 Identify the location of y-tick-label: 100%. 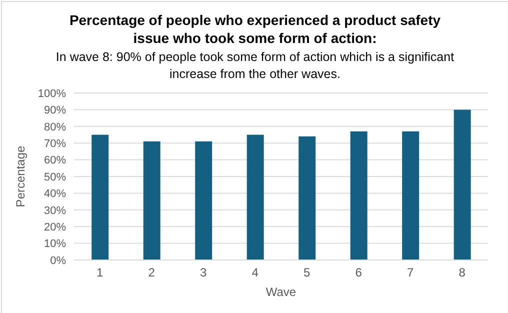
(52, 94).